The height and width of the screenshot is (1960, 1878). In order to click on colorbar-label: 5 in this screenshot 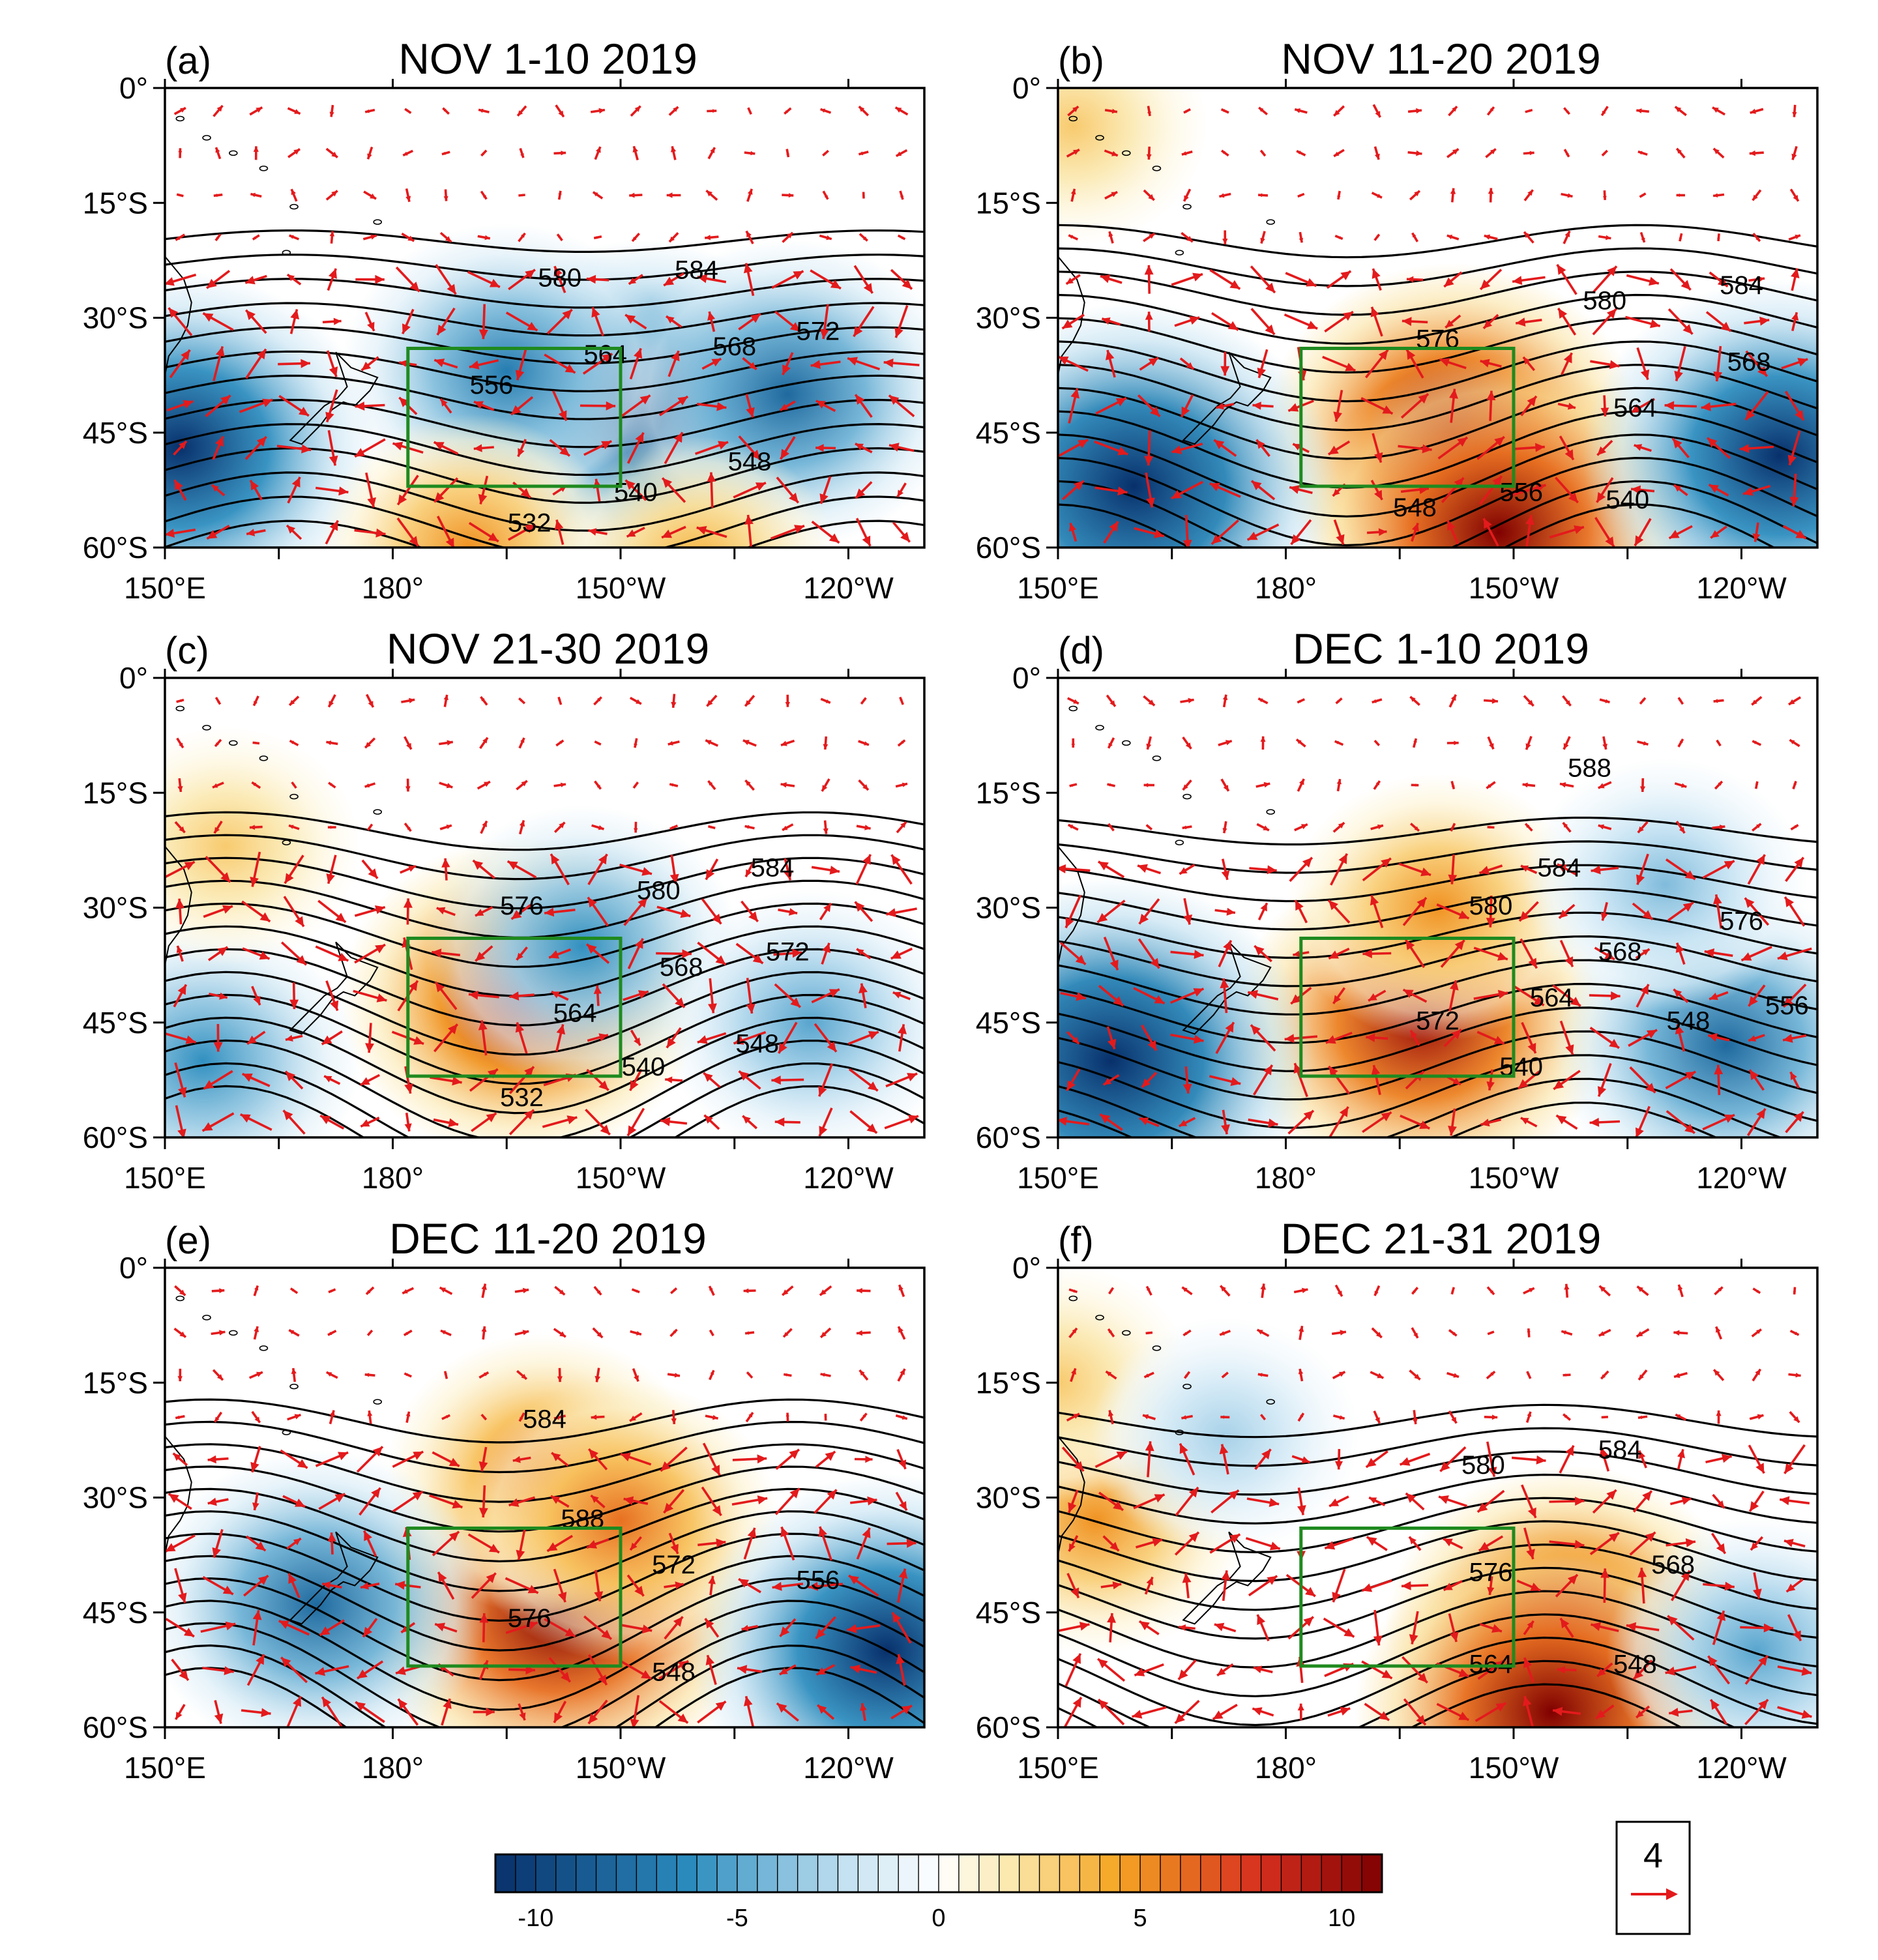, I will do `click(1140, 1918)`.